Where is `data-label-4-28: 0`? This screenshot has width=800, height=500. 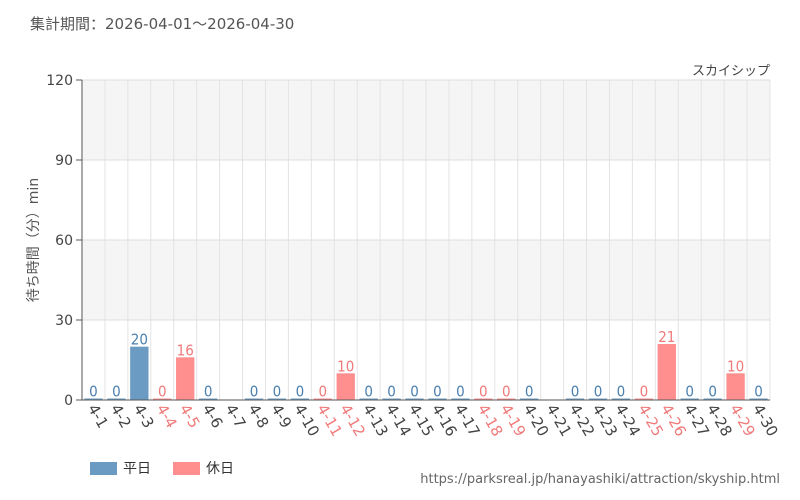 data-label-4-28: 0 is located at coordinates (712, 392).